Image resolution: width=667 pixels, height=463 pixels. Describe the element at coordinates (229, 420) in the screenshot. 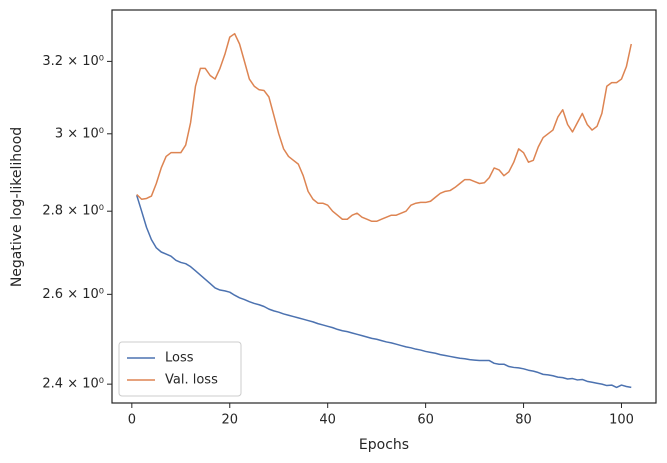

I see `x-tick-label: 20` at that location.